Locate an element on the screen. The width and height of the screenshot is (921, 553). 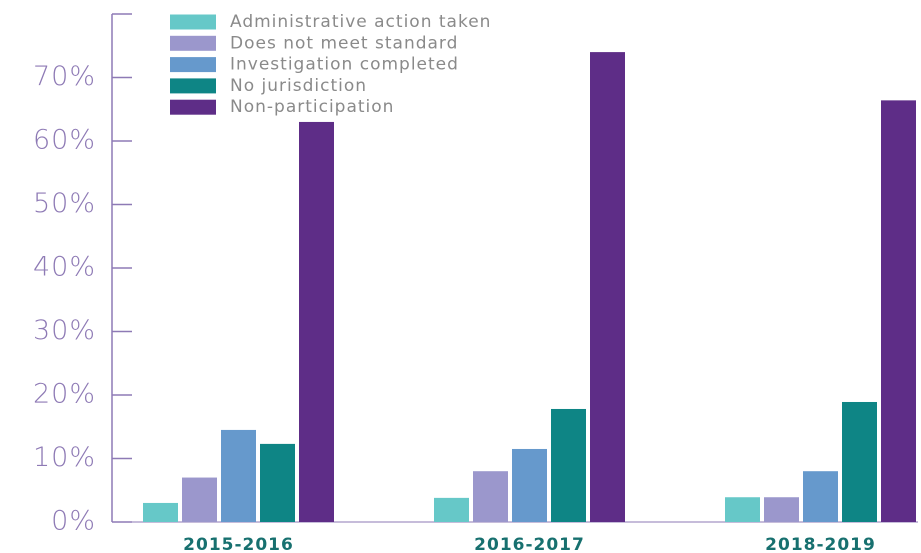
x-tick-label: 2018-2019 is located at coordinates (820, 544).